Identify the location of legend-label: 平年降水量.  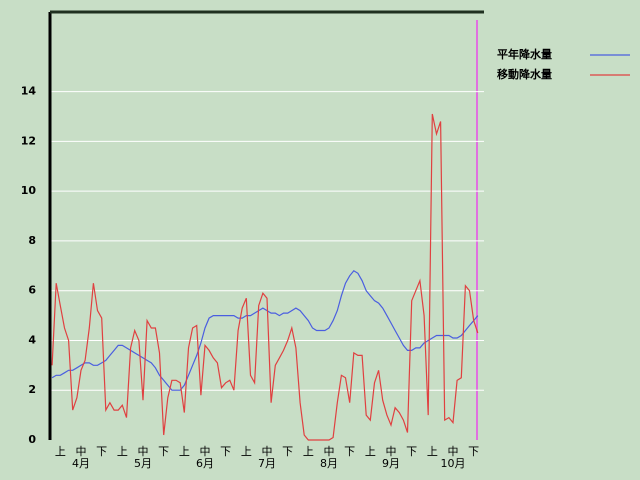
(524, 54).